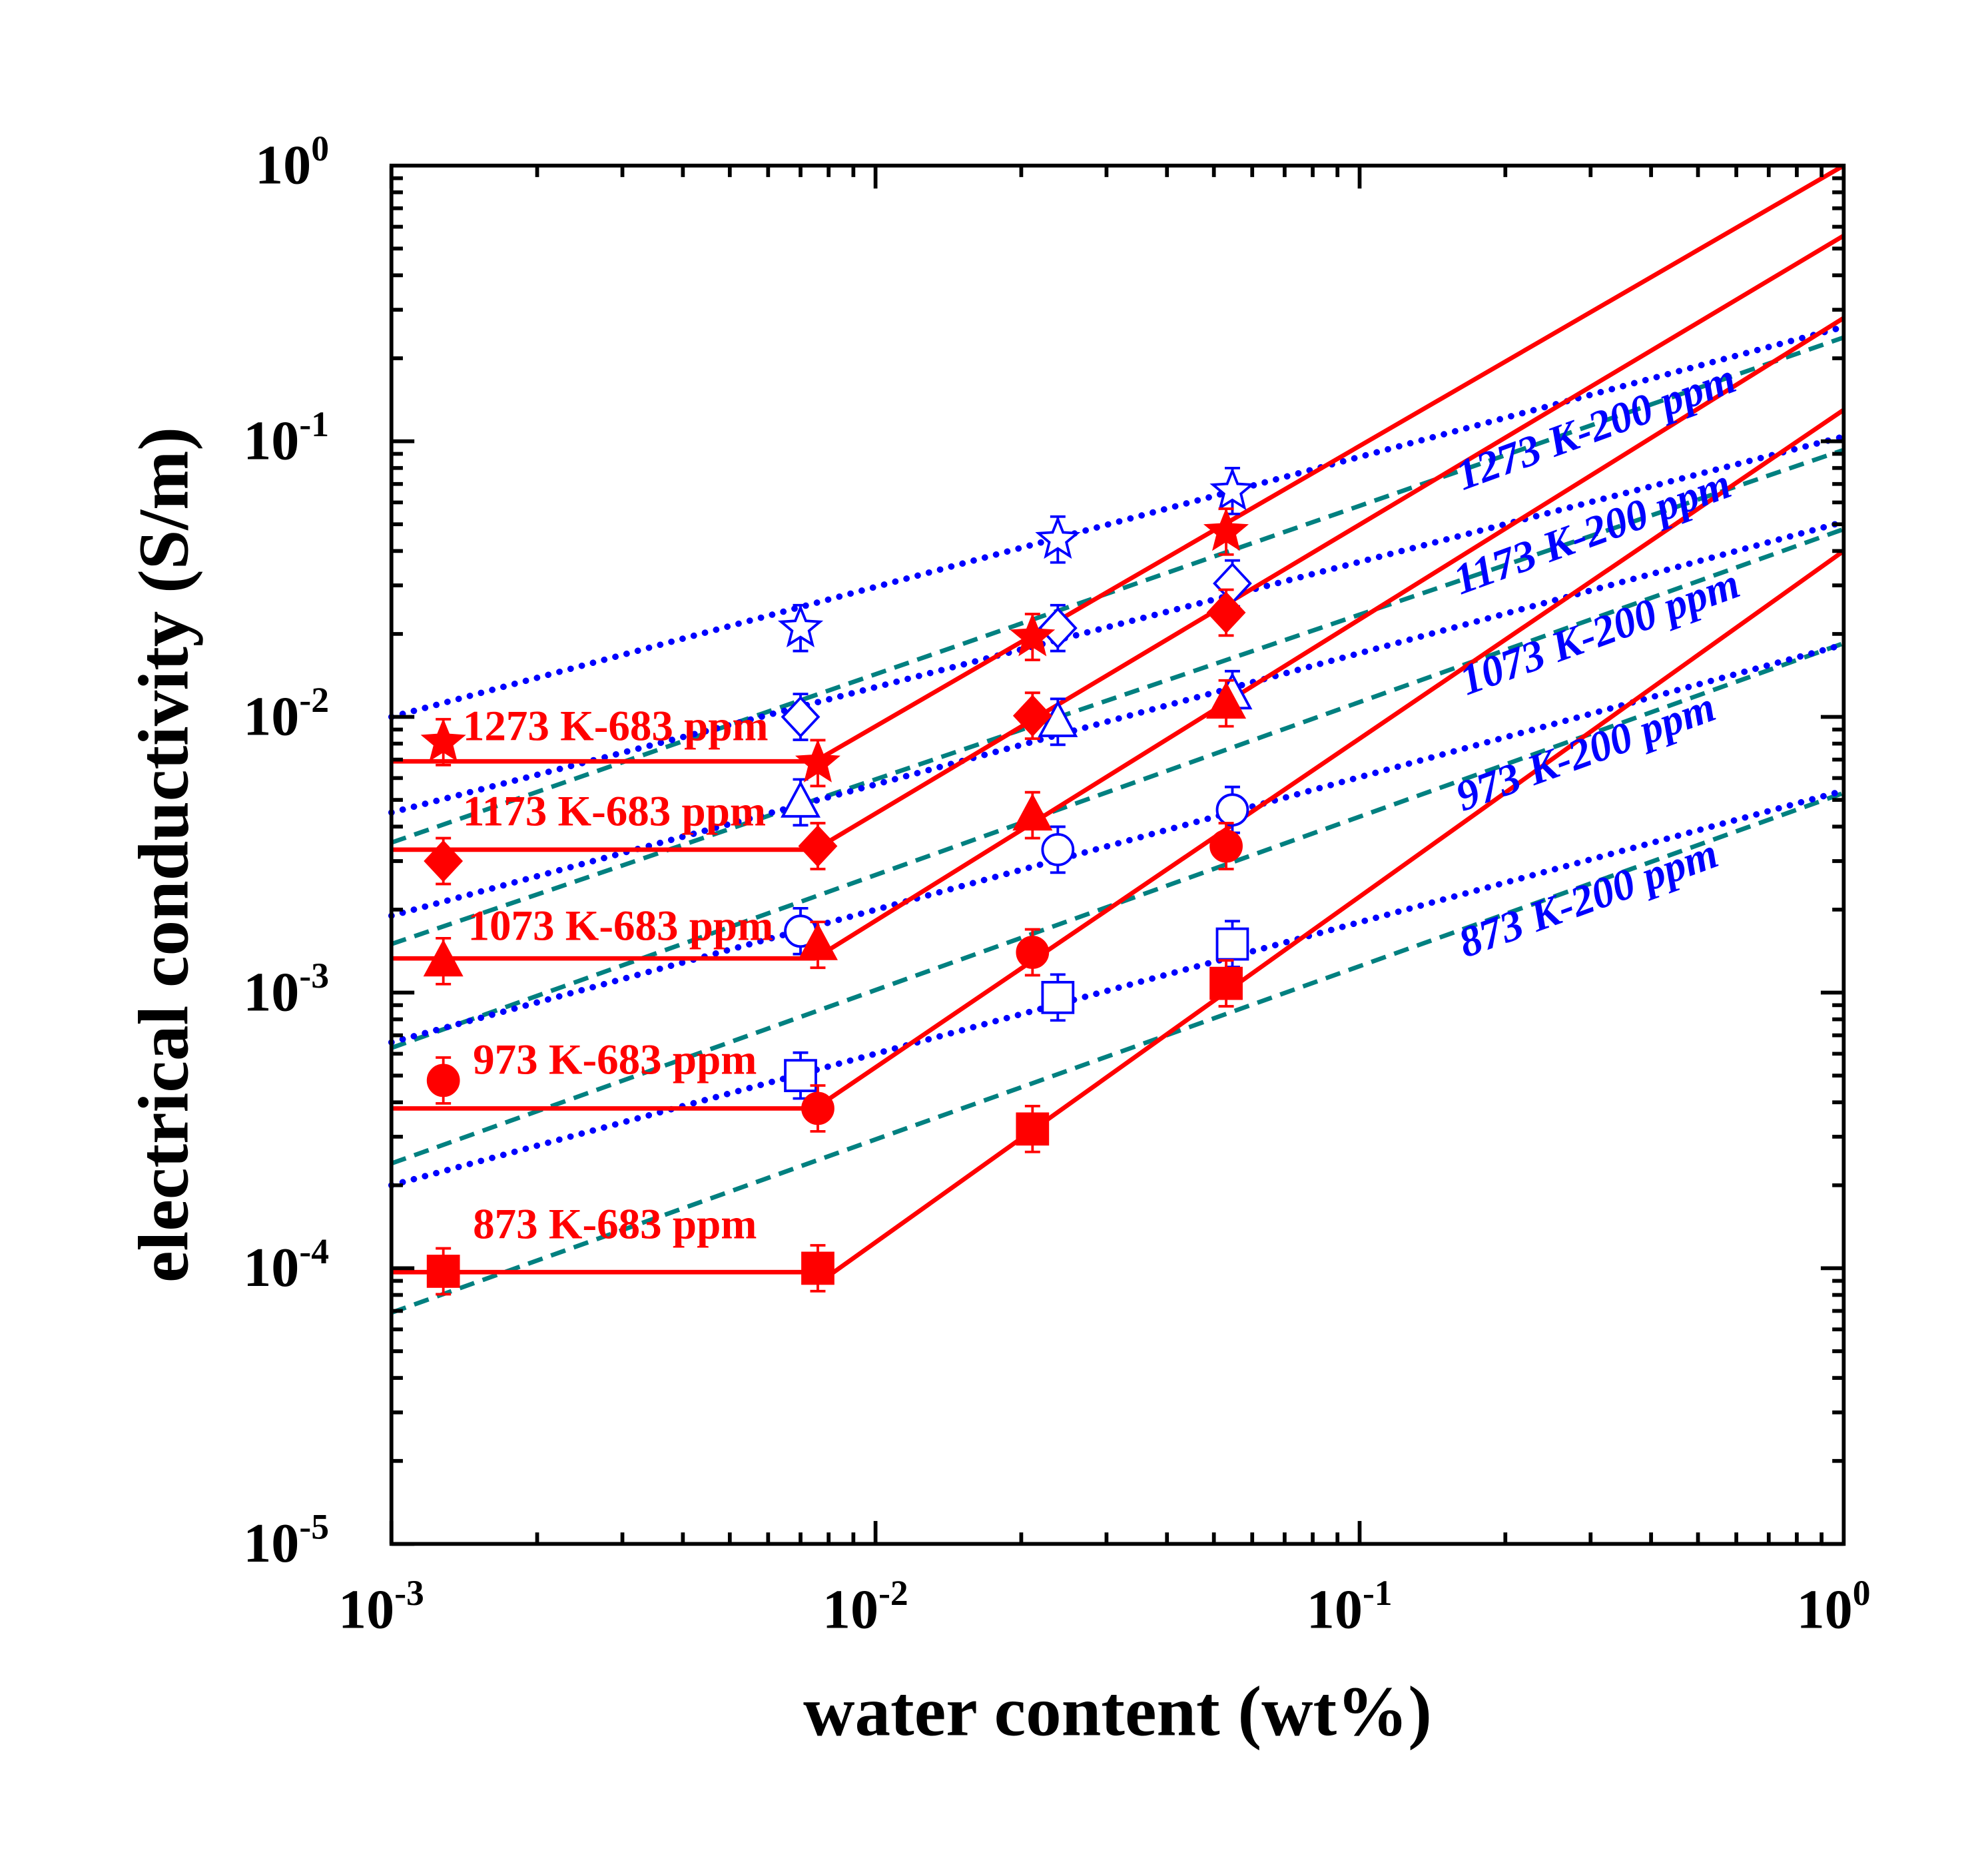 This screenshot has width=1988, height=1856. Describe the element at coordinates (615, 1060) in the screenshot. I see `series-label-683: 973 K-683 ppm` at that location.